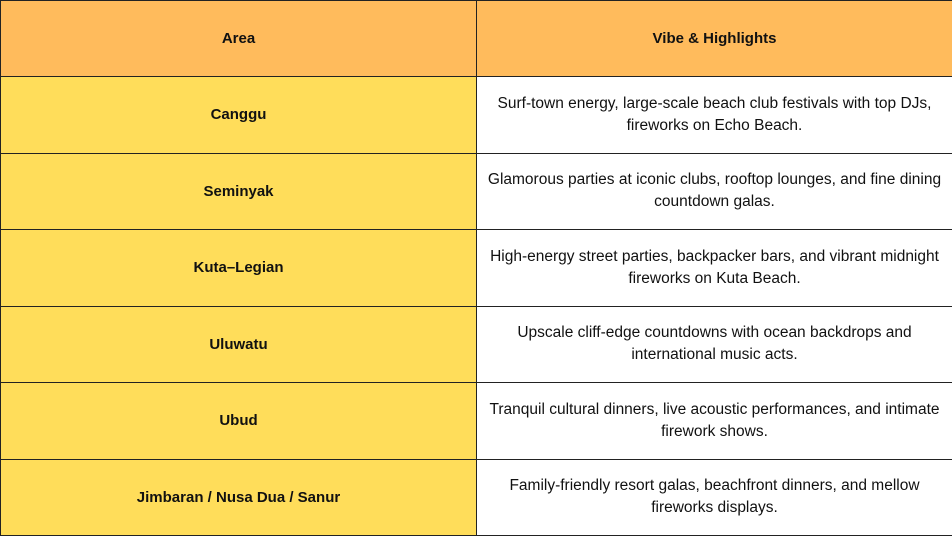  What do you see at coordinates (238, 344) in the screenshot?
I see `area-cell: Uluwatu` at bounding box center [238, 344].